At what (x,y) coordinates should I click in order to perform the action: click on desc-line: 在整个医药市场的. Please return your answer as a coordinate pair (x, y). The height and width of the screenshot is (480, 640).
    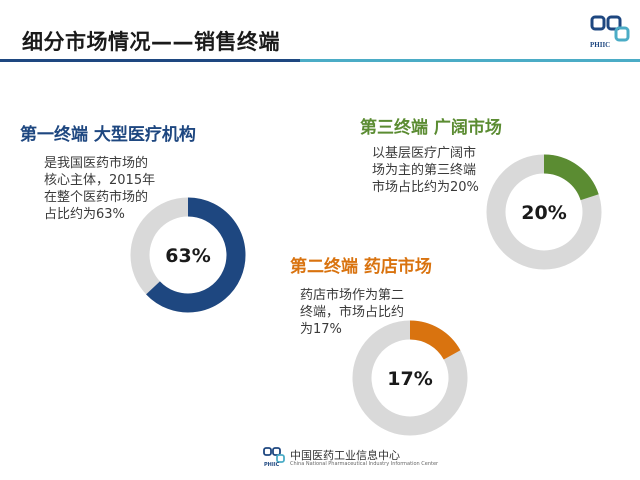
    Looking at the image, I should click on (96, 197).